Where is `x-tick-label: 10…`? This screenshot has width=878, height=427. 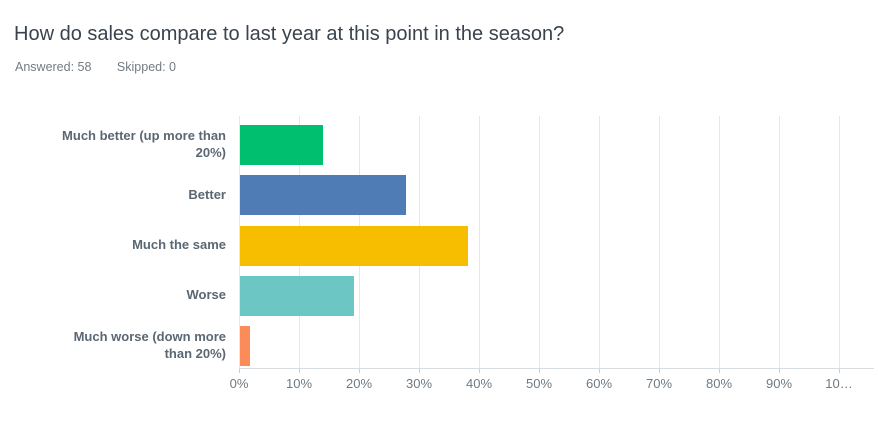 x-tick-label: 10… is located at coordinates (839, 383).